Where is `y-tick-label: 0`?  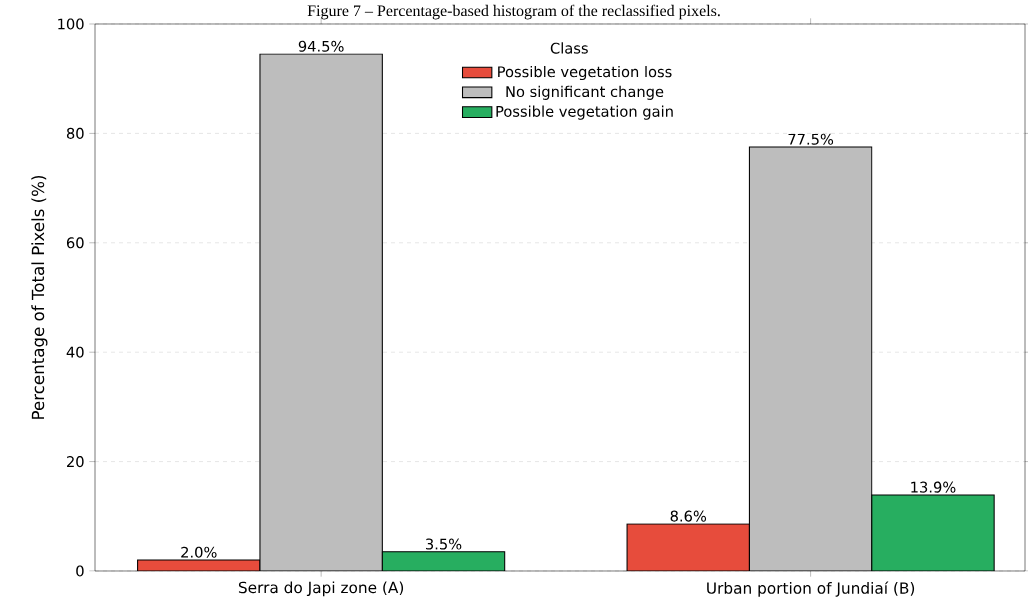 y-tick-label: 0 is located at coordinates (80, 571).